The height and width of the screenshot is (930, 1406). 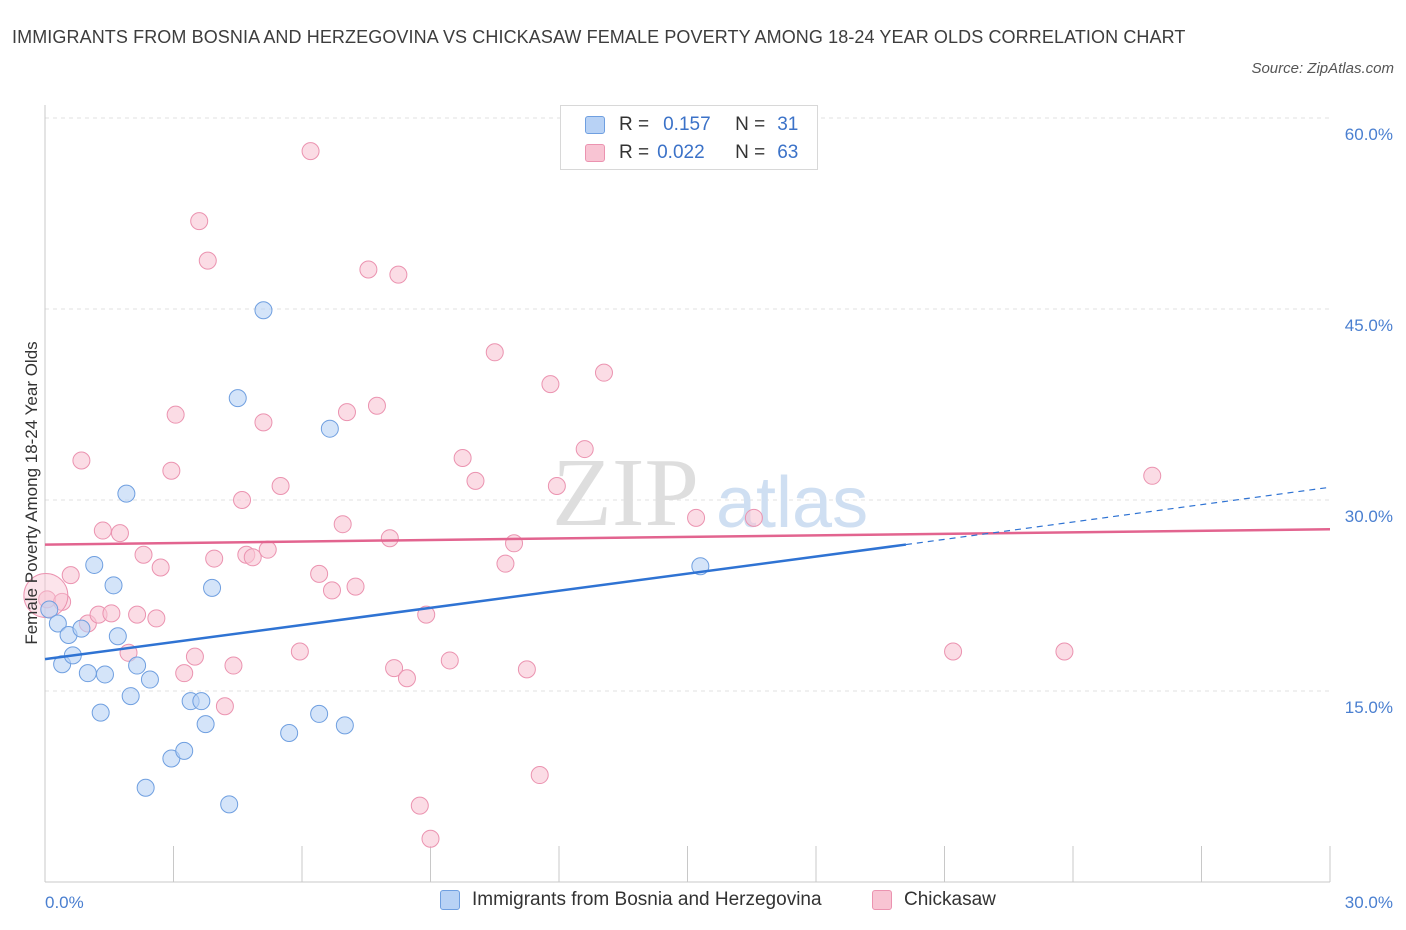 I want to click on y-tick-label: 15.0%, so click(x=1369, y=707).